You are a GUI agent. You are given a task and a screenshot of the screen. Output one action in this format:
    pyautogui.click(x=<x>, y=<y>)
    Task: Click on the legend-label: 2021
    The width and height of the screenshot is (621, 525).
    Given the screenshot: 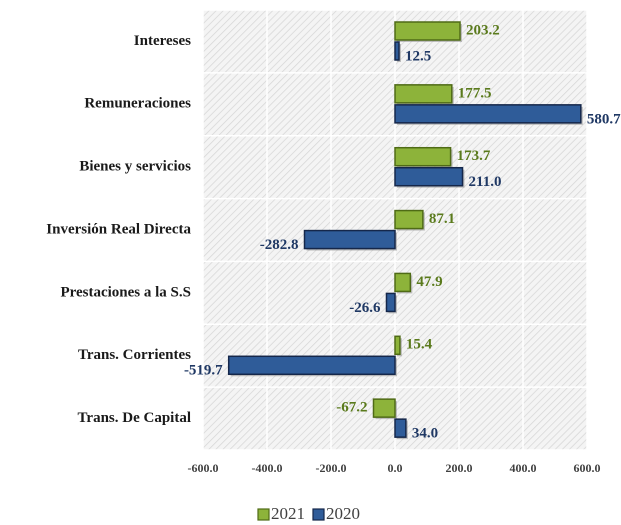 What is the action you would take?
    pyautogui.click(x=288, y=513)
    